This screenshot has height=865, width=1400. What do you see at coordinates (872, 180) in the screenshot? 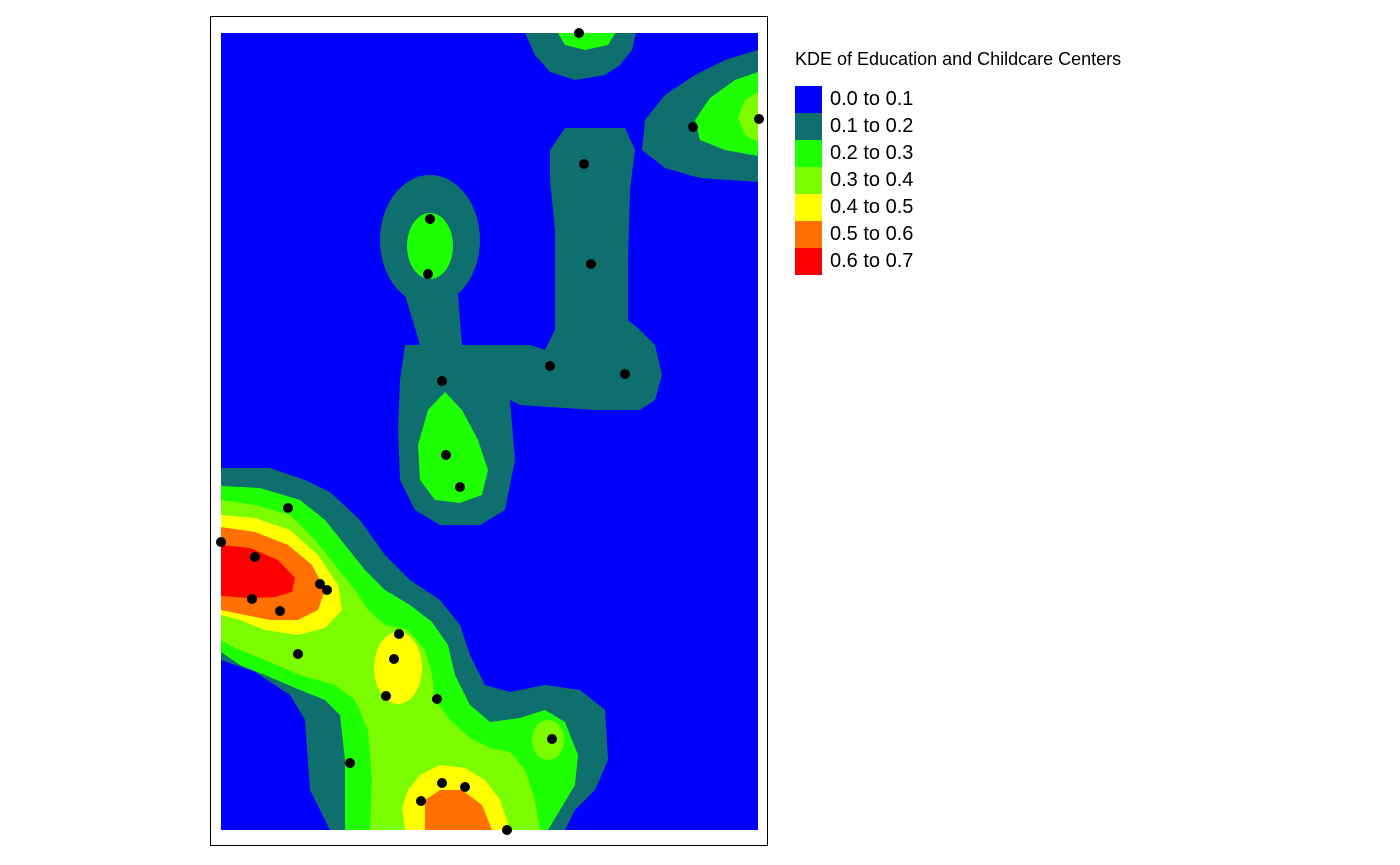
I see `legend-label: 0.3 to 0.4` at bounding box center [872, 180].